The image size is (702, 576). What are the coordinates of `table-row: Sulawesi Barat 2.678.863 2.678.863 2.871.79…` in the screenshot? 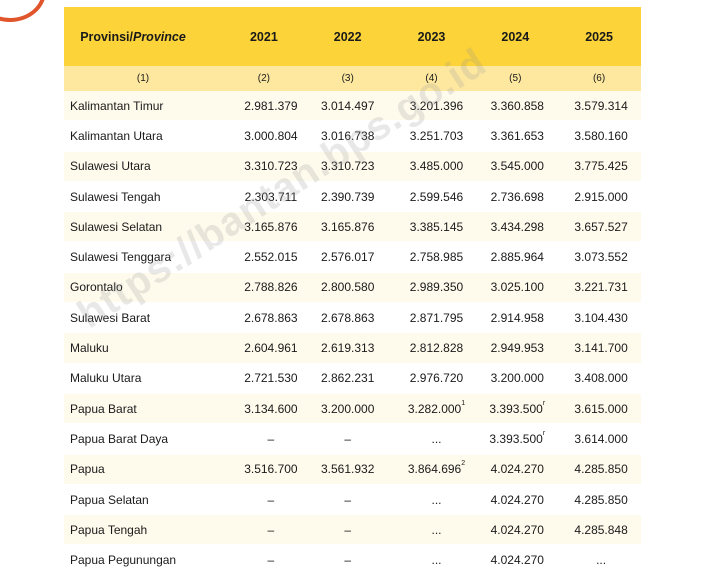 It's located at (352, 318).